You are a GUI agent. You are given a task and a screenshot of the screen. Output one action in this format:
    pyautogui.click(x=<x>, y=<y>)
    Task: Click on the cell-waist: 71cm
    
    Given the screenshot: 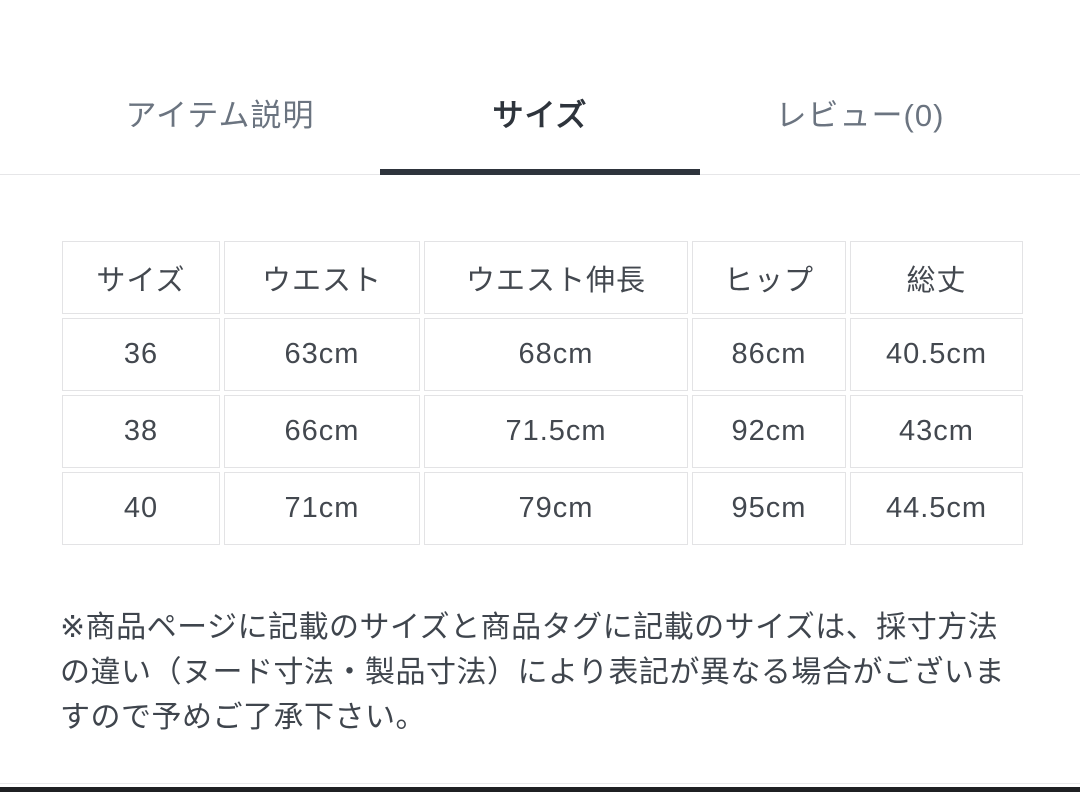 What is the action you would take?
    pyautogui.click(x=322, y=508)
    